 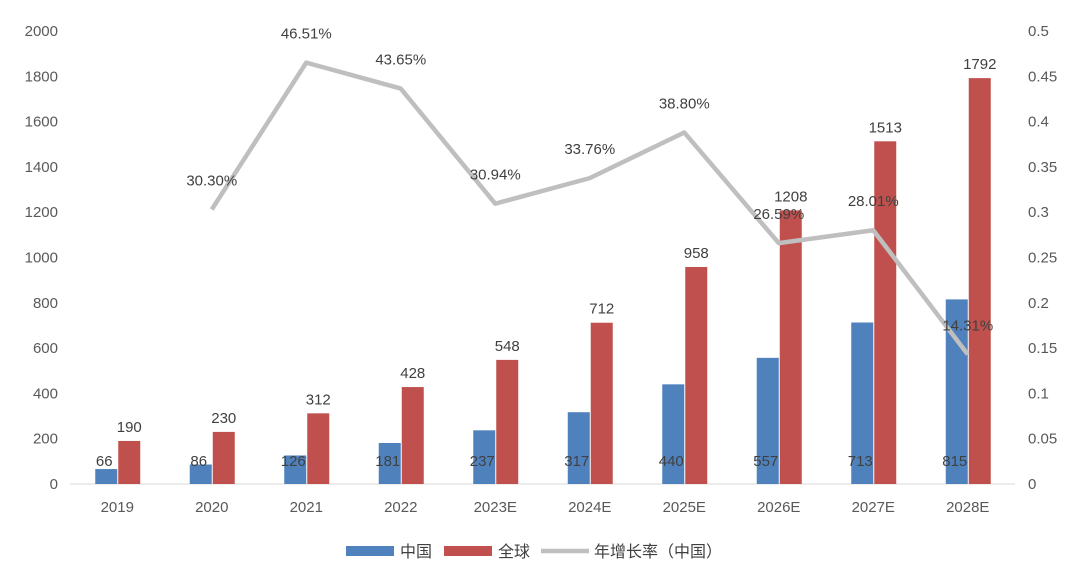 I want to click on global-value-label: 1208, so click(x=790, y=196).